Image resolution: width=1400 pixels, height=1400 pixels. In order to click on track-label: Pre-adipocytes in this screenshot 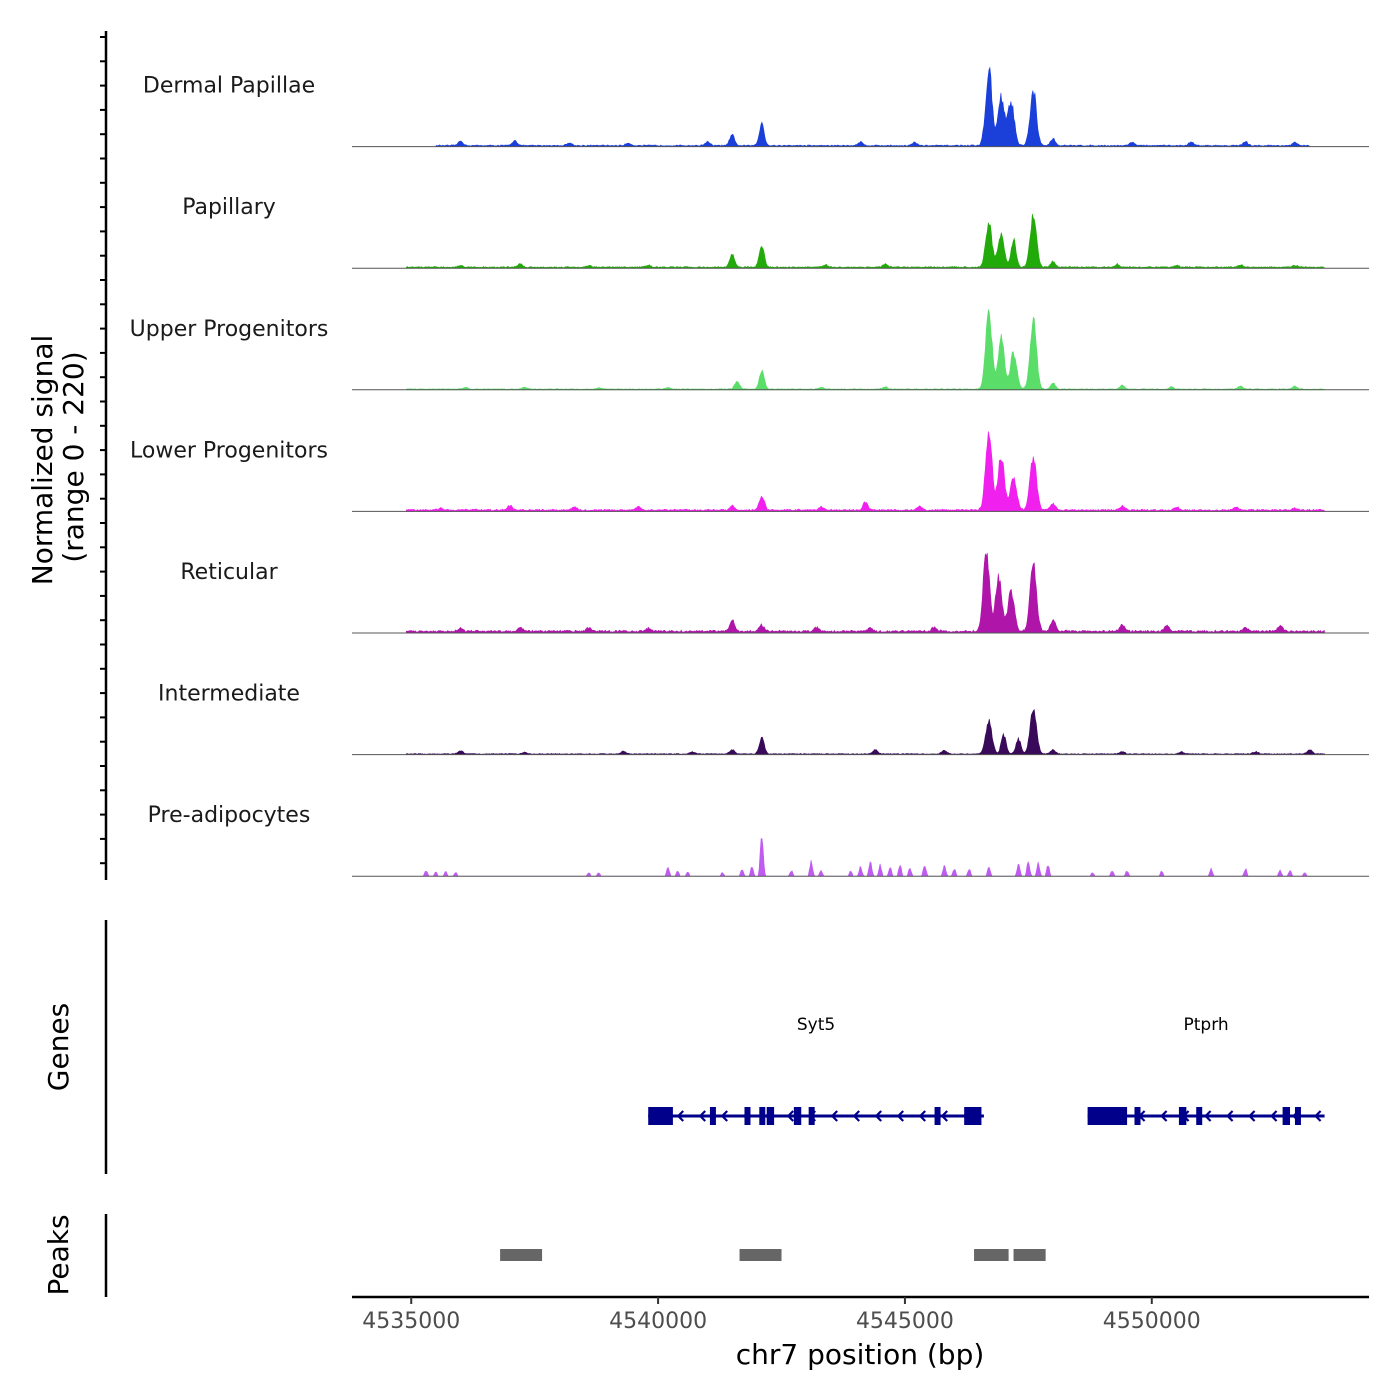, I will do `click(229, 815)`.